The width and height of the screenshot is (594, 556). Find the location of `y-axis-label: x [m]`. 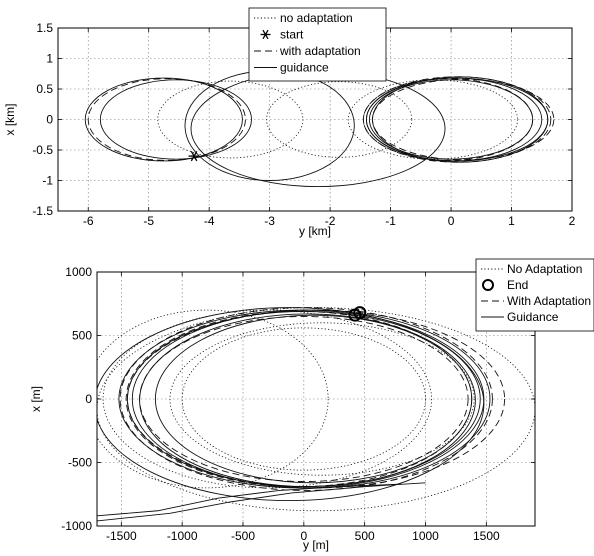

y-axis-label: x [m] is located at coordinates (36, 399).